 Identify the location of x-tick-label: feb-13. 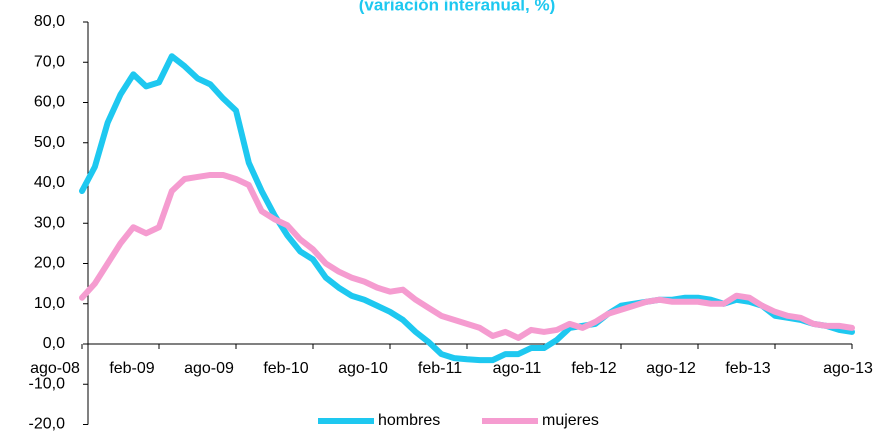
(747, 368).